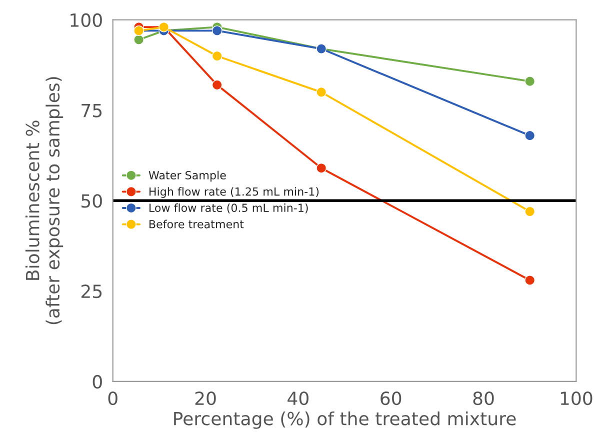 This screenshot has height=441, width=594. Describe the element at coordinates (229, 208) in the screenshot. I see `legend-label: Low flow rate (0.5 mL min-1)` at that location.